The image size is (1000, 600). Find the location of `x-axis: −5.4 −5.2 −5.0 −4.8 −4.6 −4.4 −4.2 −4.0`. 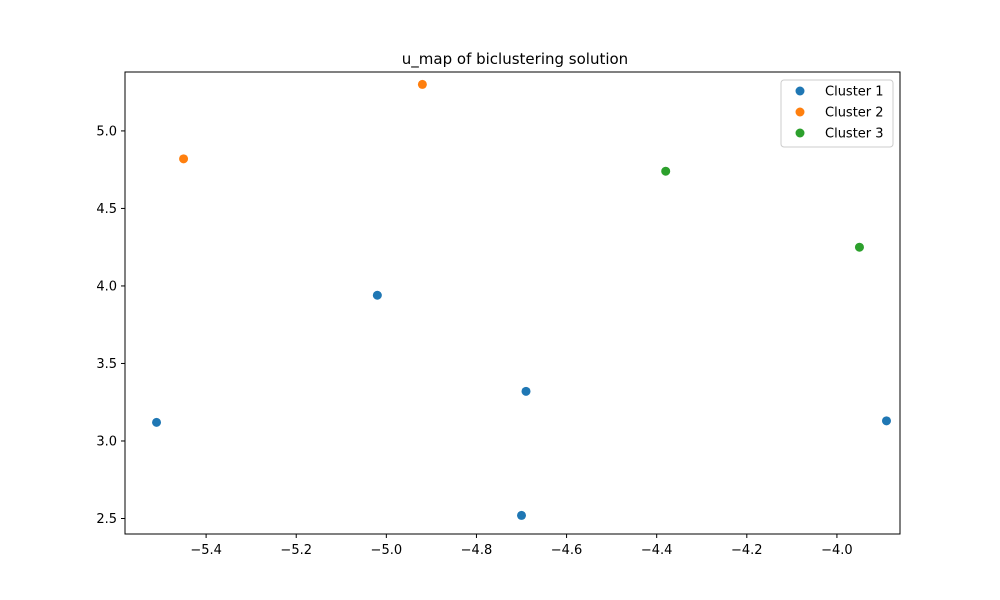

x-axis: −5.4 −5.2 −5.0 −4.8 −4.6 −4.4 −4.2 −4.0 is located at coordinates (521, 546).